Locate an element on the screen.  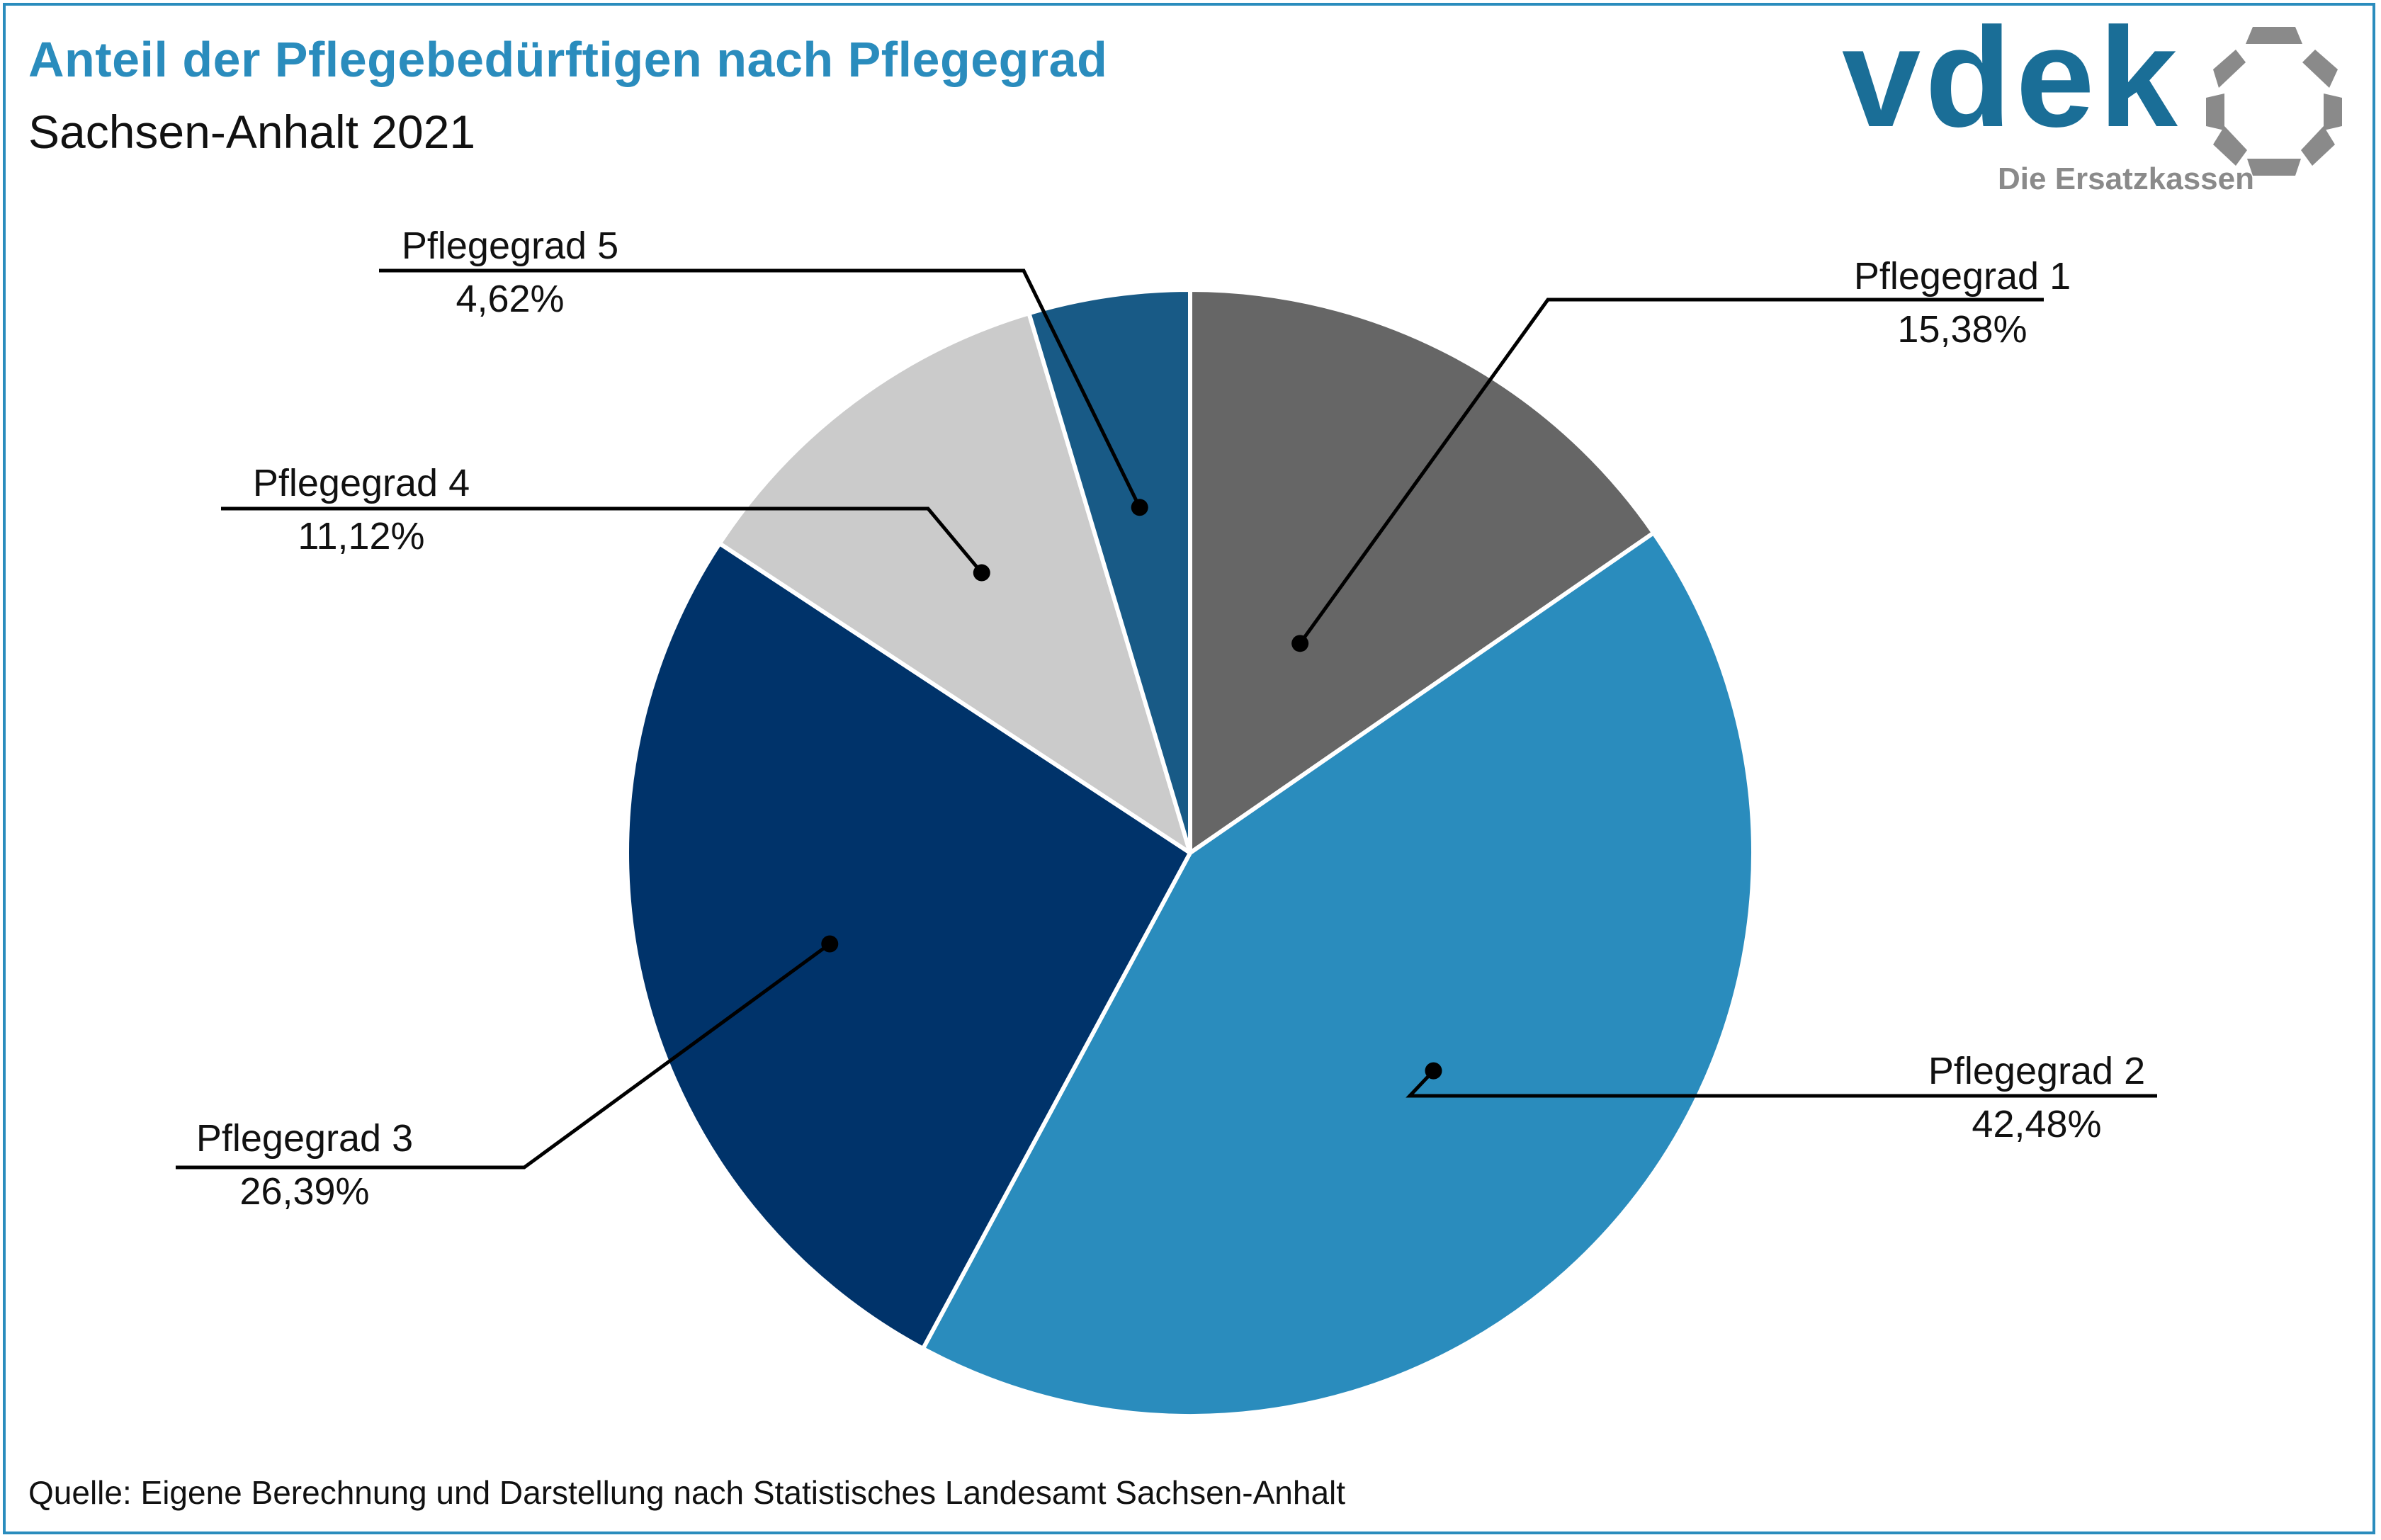
slice-label-1: Pflegegrad 1 is located at coordinates (1962, 276).